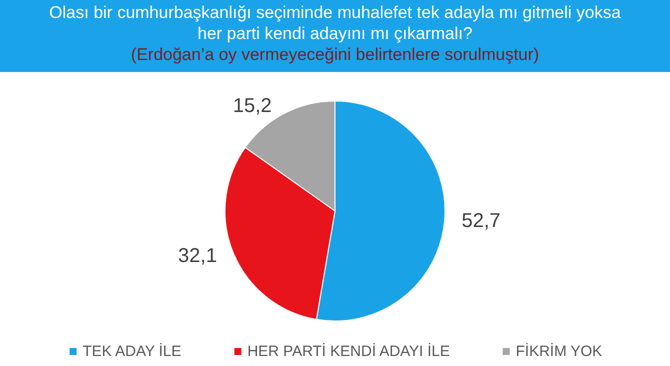 This screenshot has width=670, height=366. I want to click on chart-title: Olası bir cumhurbaşkanlığı seçiminde muhalefet tek adayla mı gitmeli yoksa her parti kendi adayını mı çıkarmalı?, so click(335, 23).